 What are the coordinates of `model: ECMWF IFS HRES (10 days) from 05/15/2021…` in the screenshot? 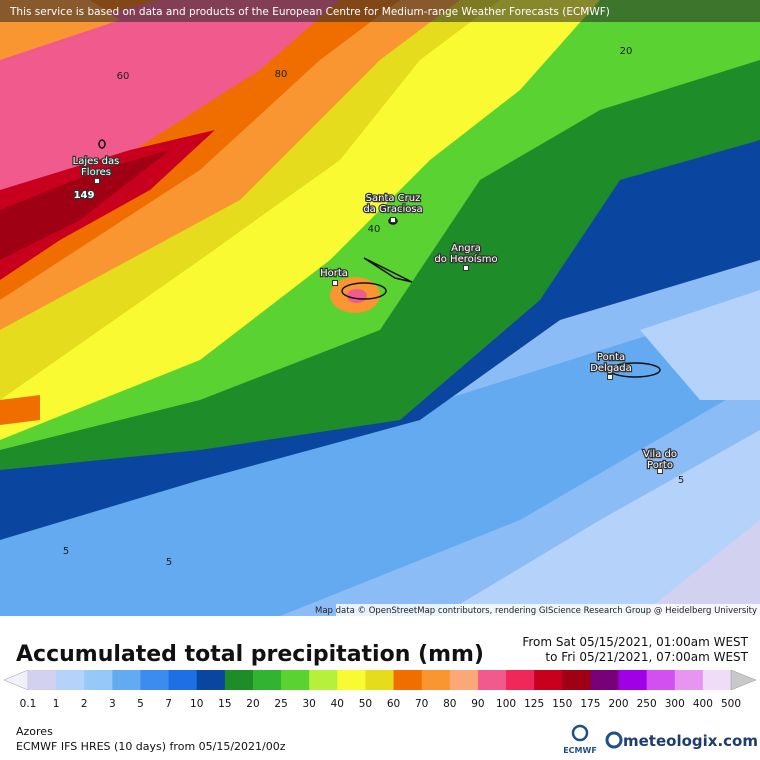 It's located at (151, 746).